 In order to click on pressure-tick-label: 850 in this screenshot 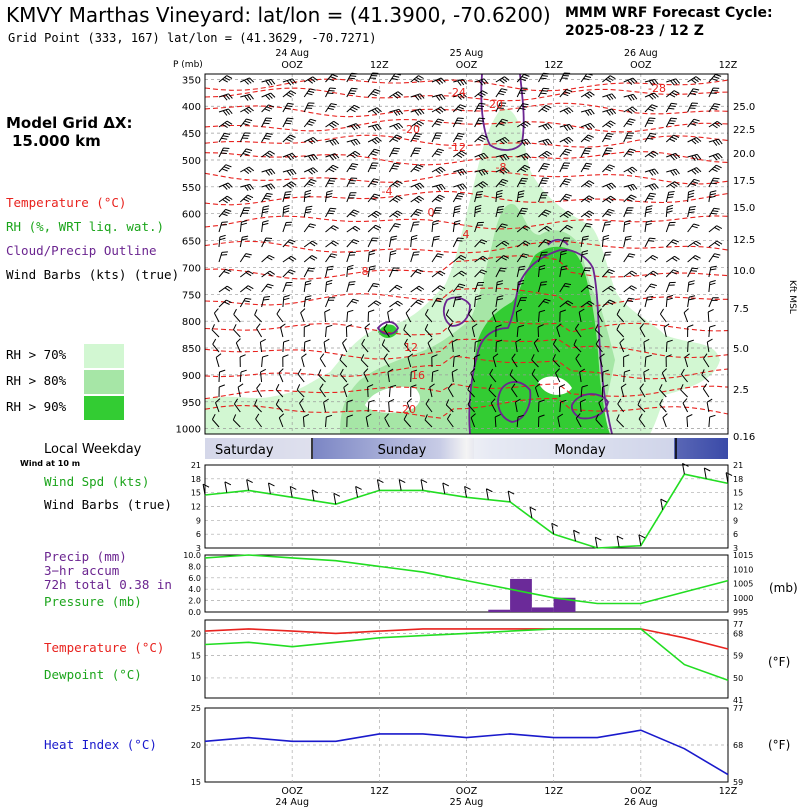, I will do `click(191, 349)`.